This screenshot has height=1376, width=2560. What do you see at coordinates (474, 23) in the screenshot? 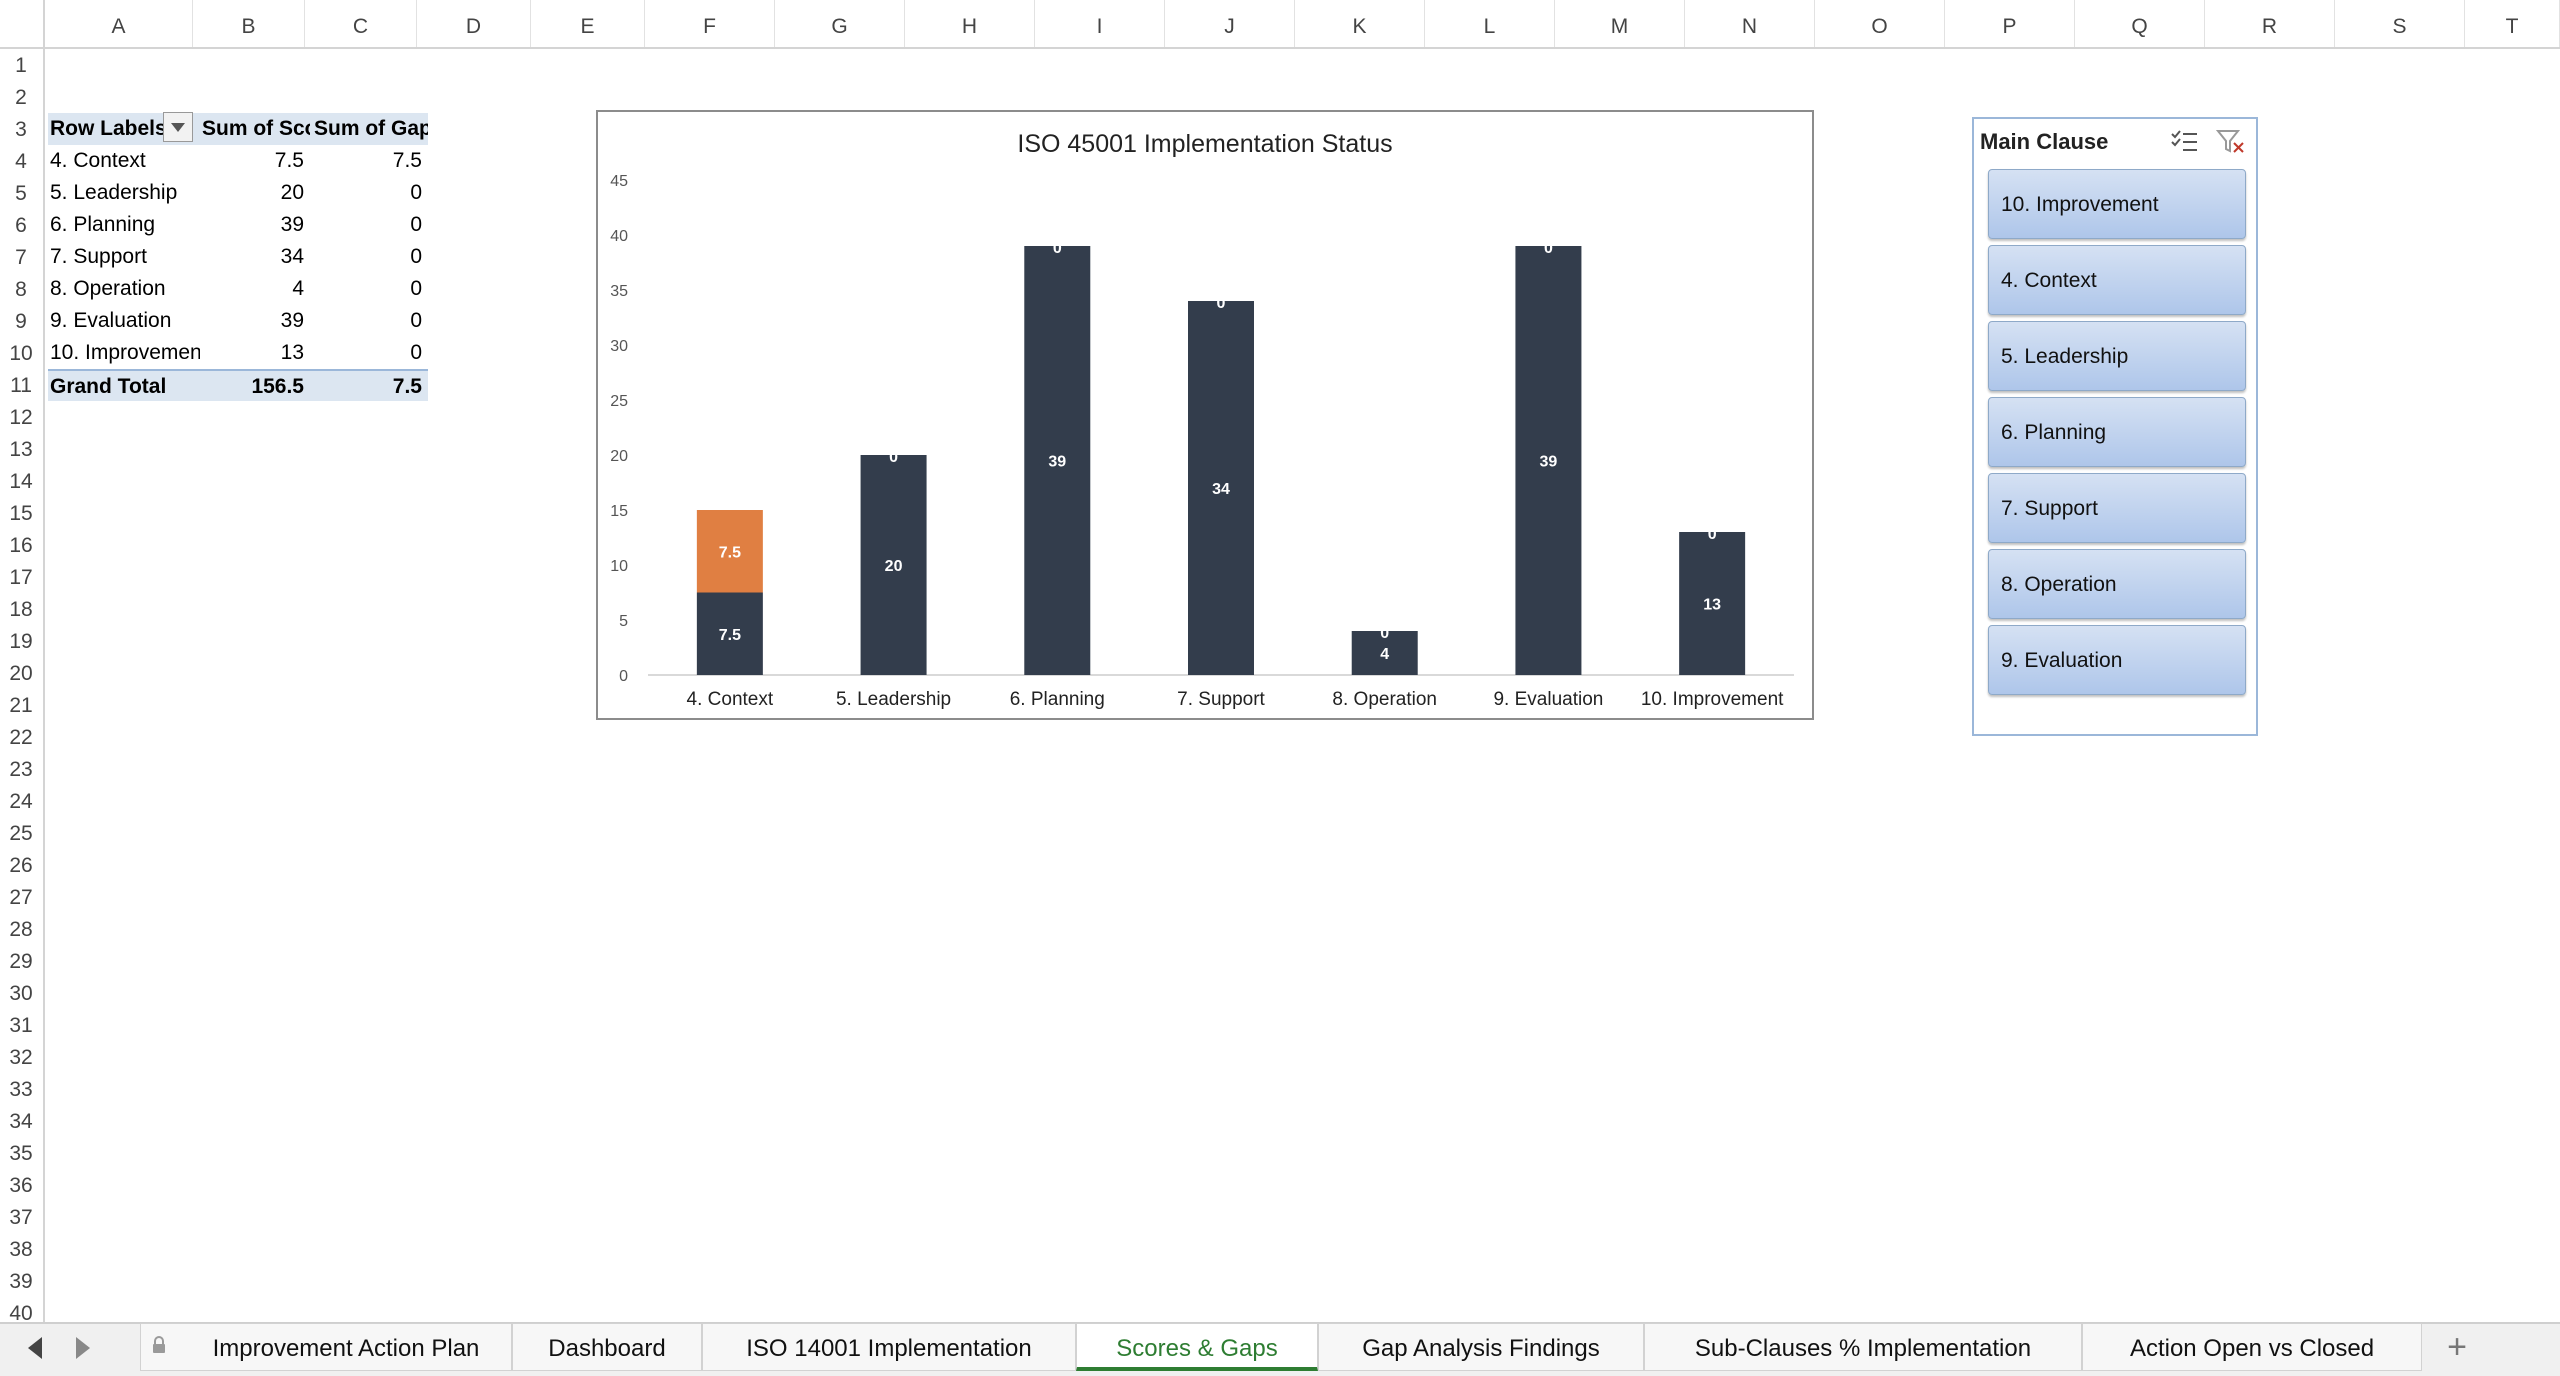
I see `column-header-d: D` at bounding box center [474, 23].